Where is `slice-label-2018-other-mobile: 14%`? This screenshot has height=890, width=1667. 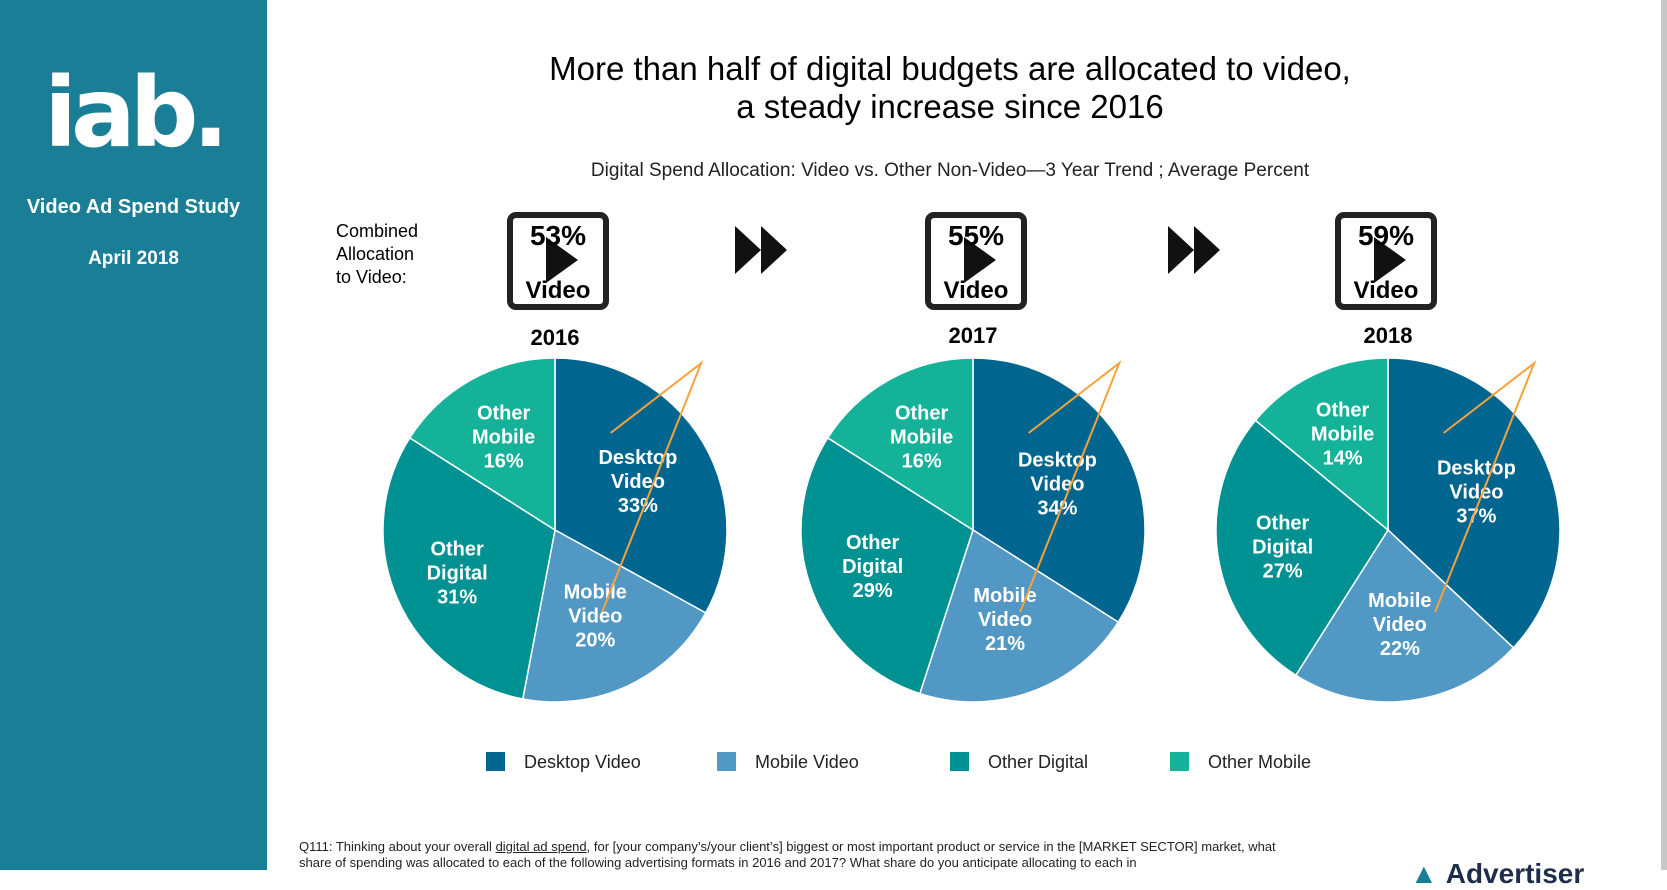
slice-label-2018-other-mobile: 14% is located at coordinates (1343, 459).